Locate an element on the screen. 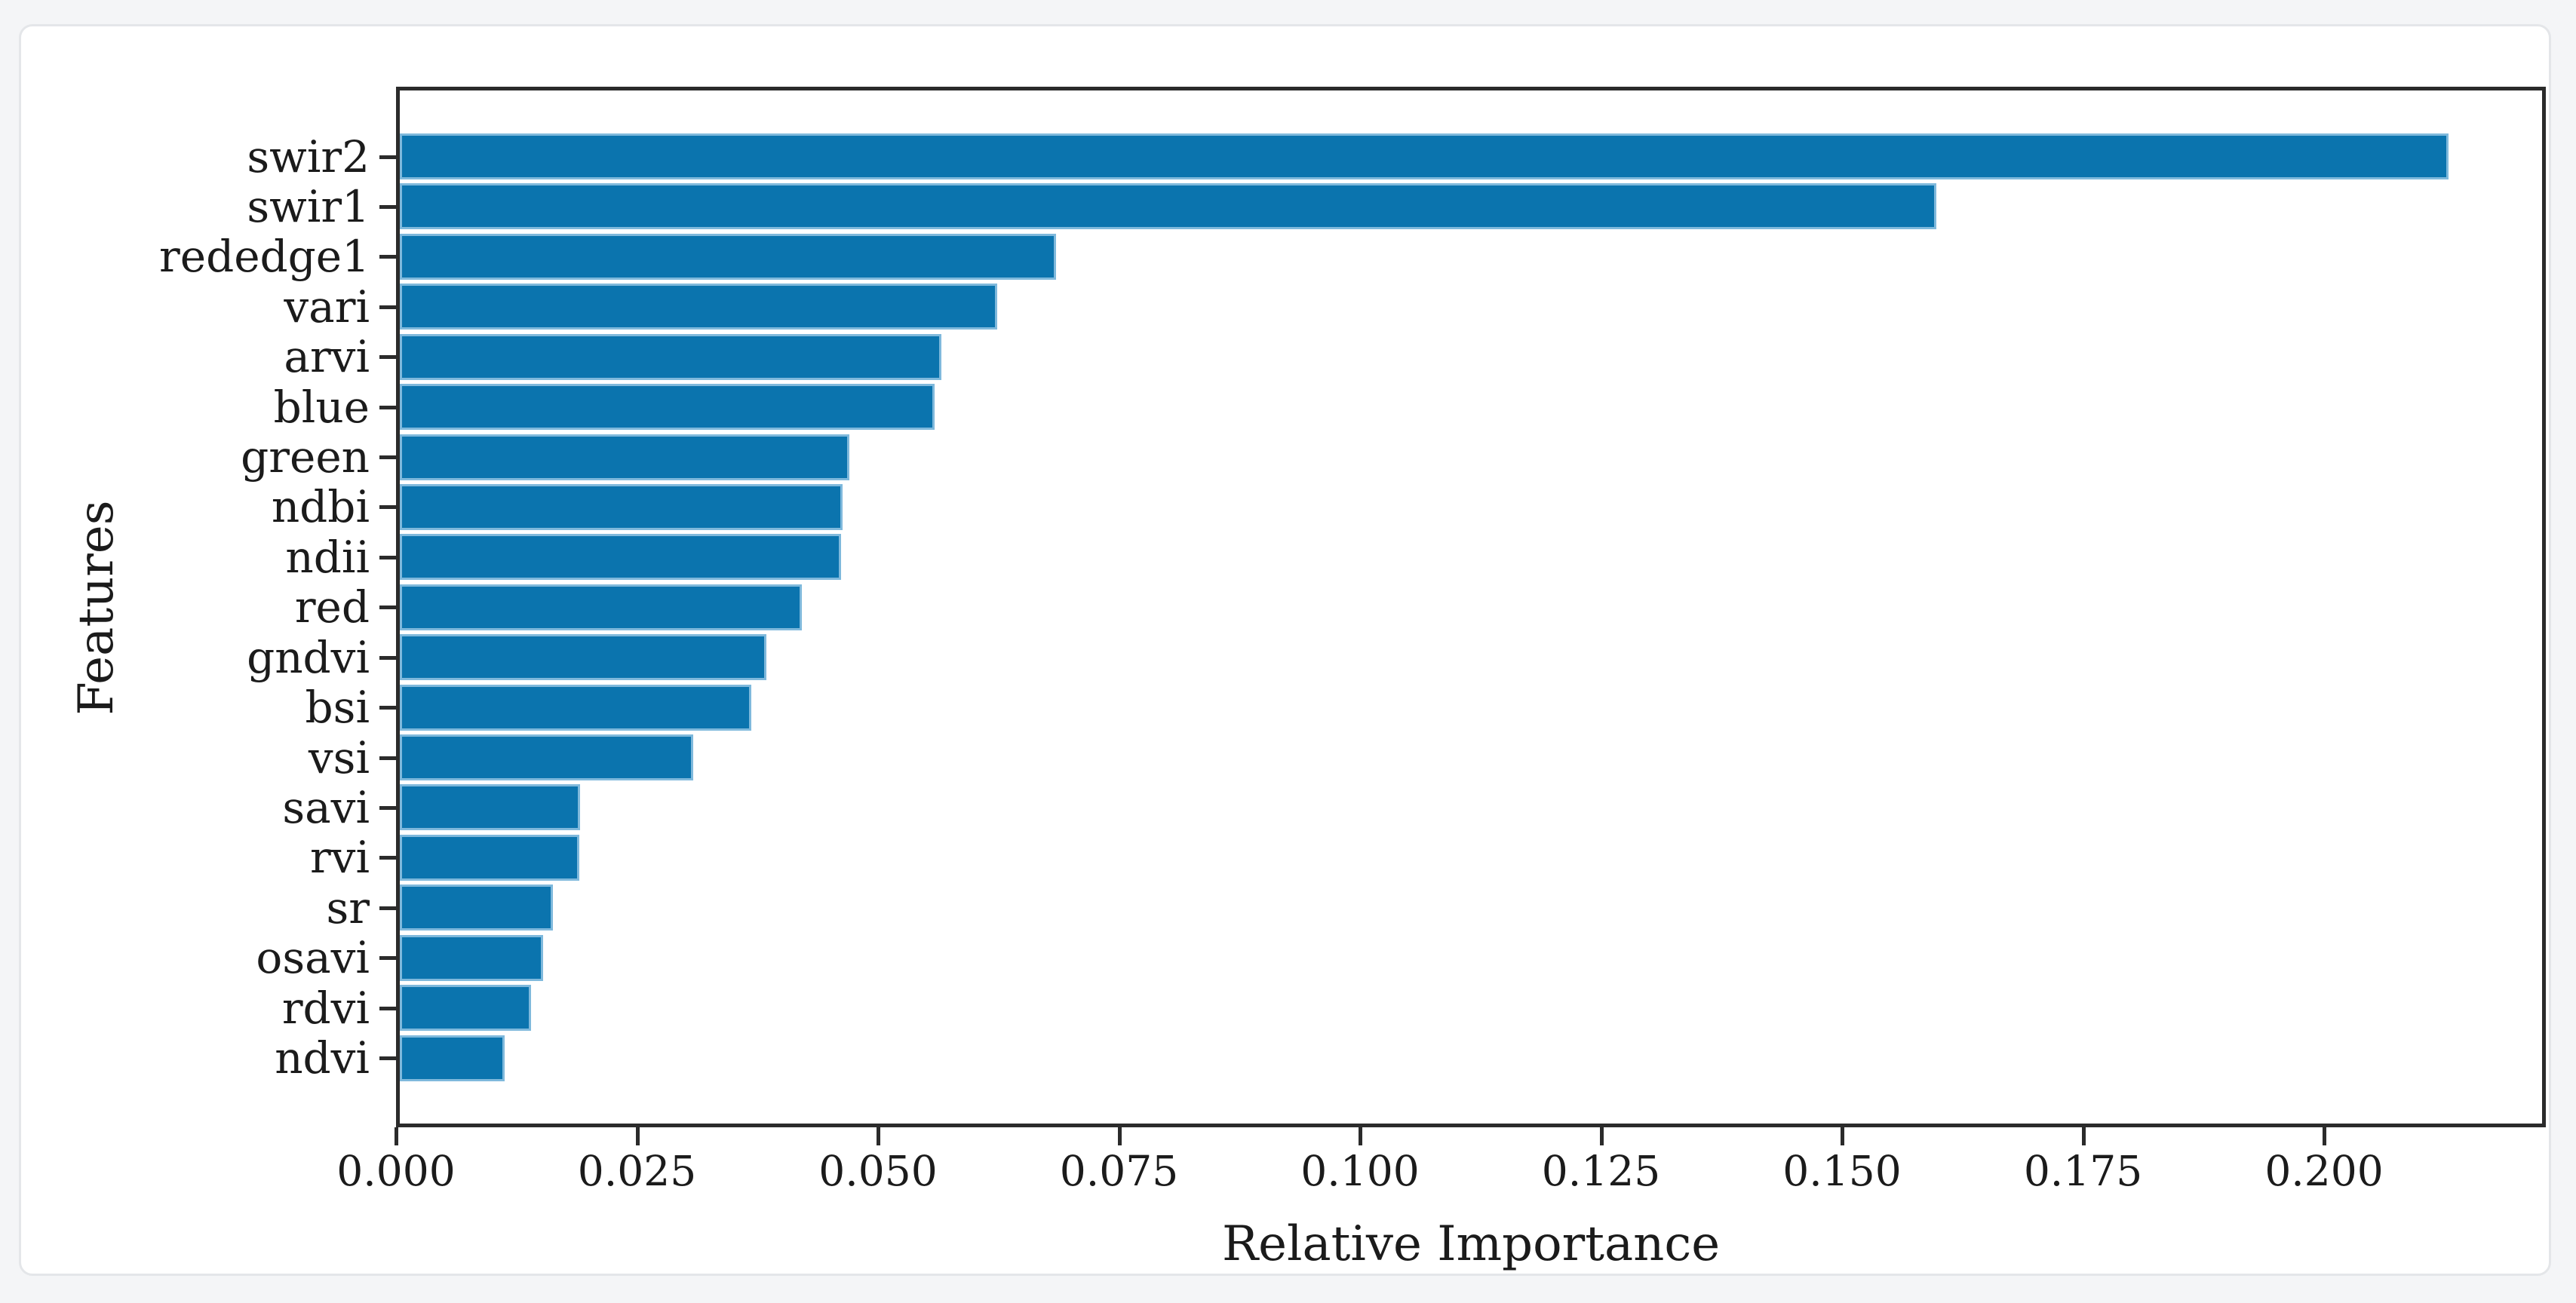 The height and width of the screenshot is (1303, 2576). bar-blue is located at coordinates (667, 407).